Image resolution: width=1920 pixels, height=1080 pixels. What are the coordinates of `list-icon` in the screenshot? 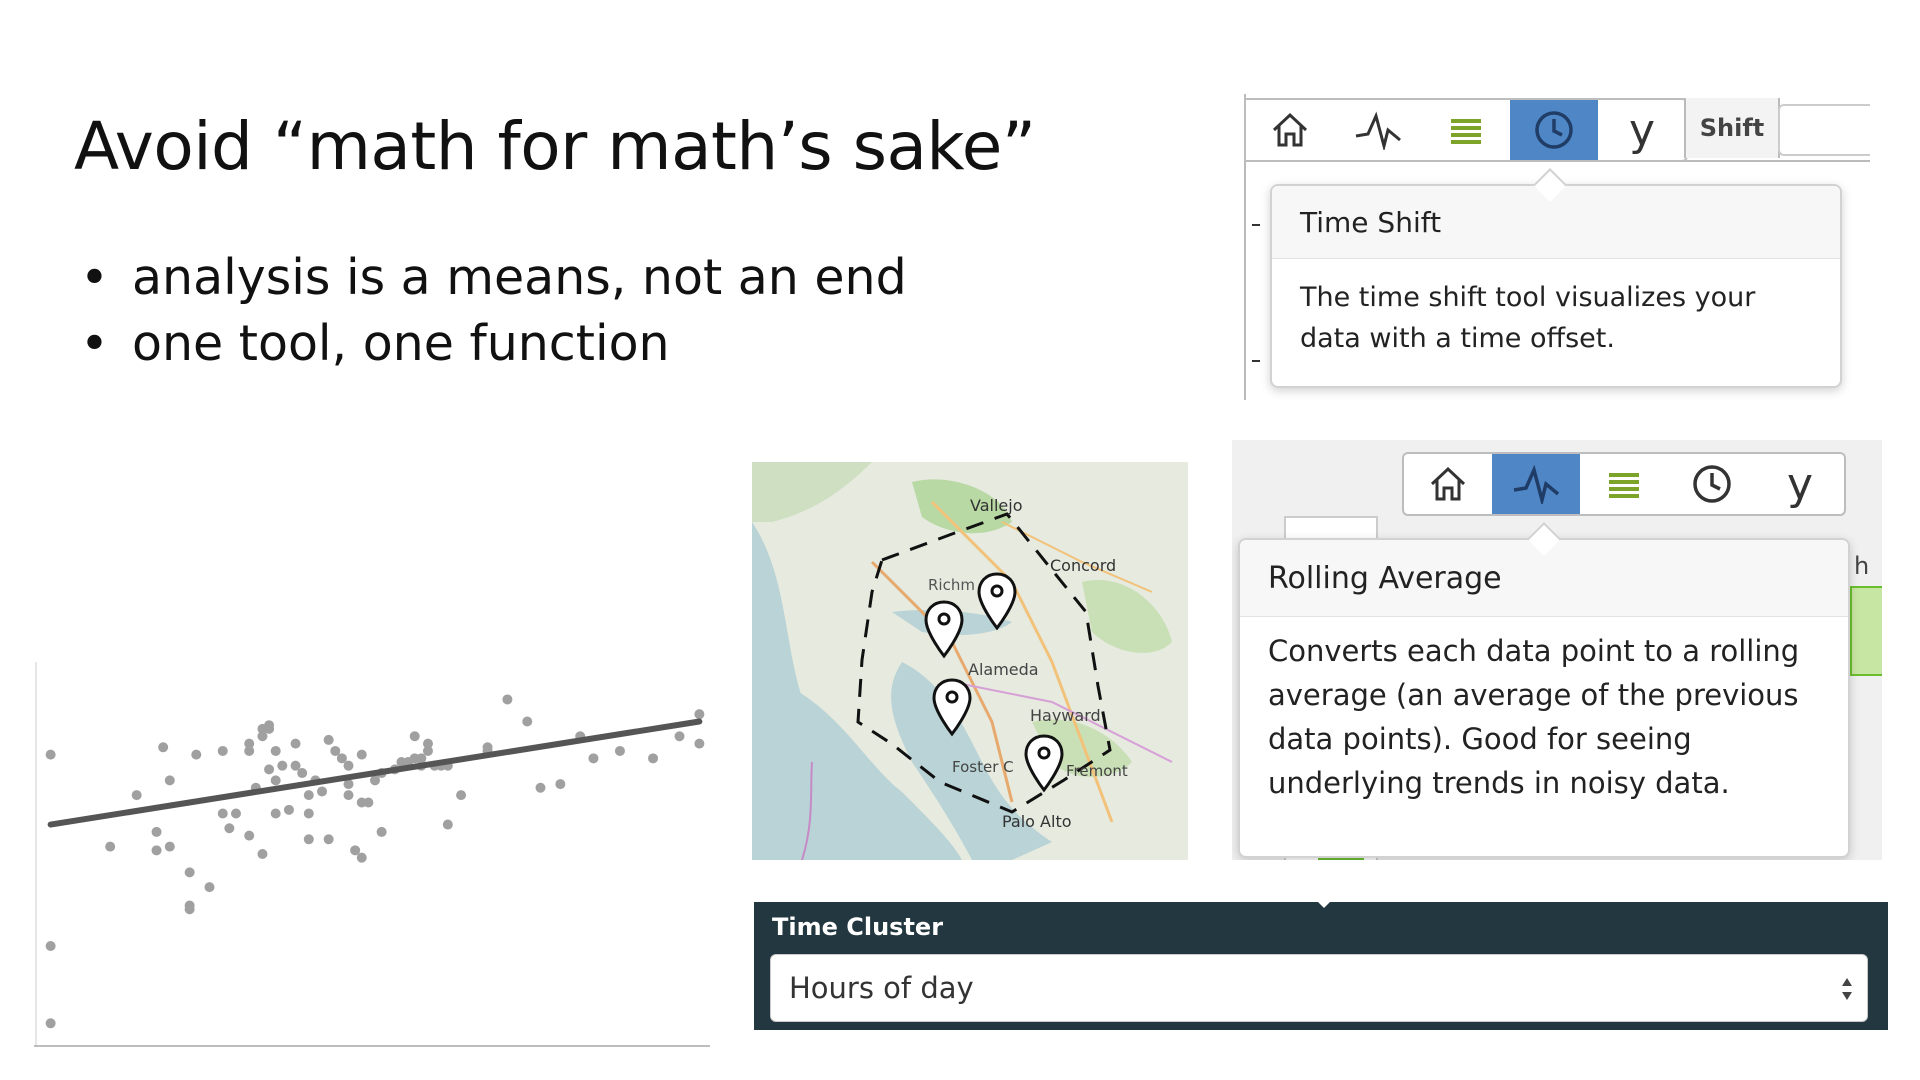 It's located at (1466, 131).